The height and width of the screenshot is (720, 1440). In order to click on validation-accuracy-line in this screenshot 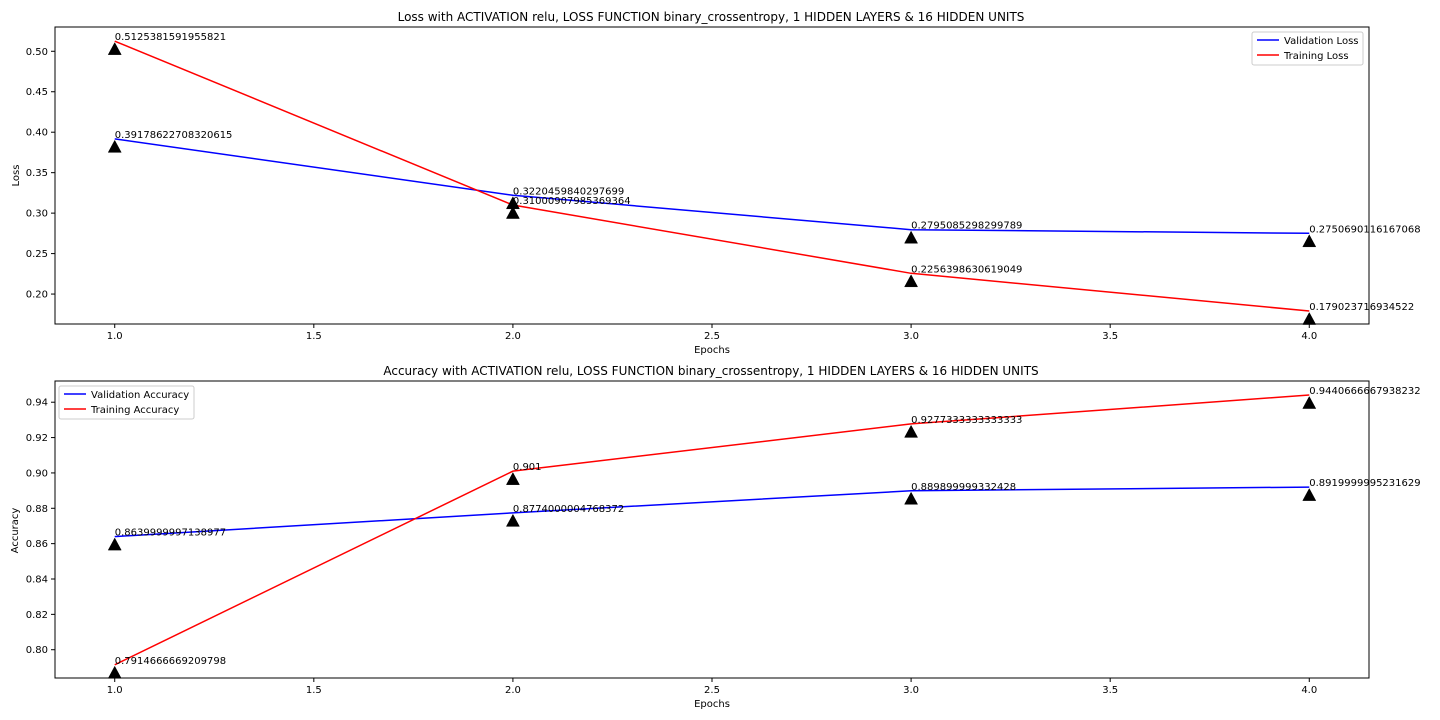, I will do `click(712, 512)`.